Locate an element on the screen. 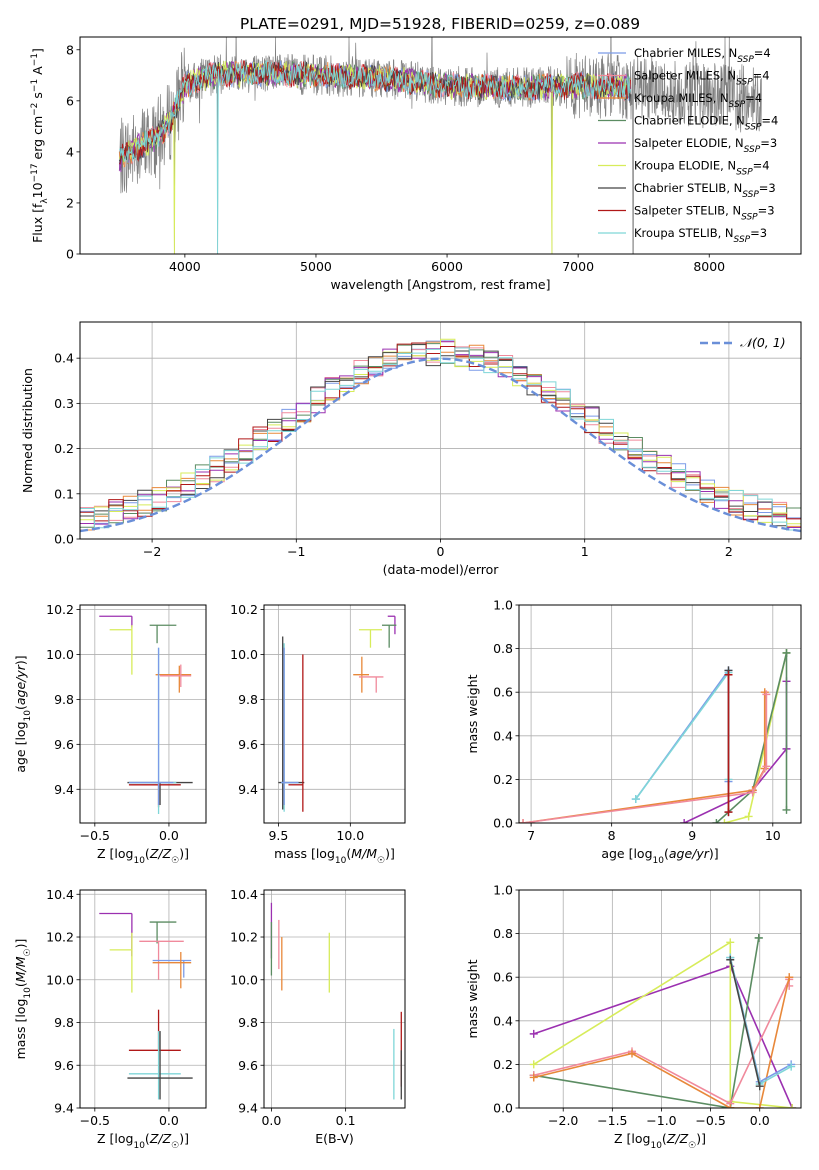 This screenshot has height=1170, width=819. weight-lines is located at coordinates (655, 735).